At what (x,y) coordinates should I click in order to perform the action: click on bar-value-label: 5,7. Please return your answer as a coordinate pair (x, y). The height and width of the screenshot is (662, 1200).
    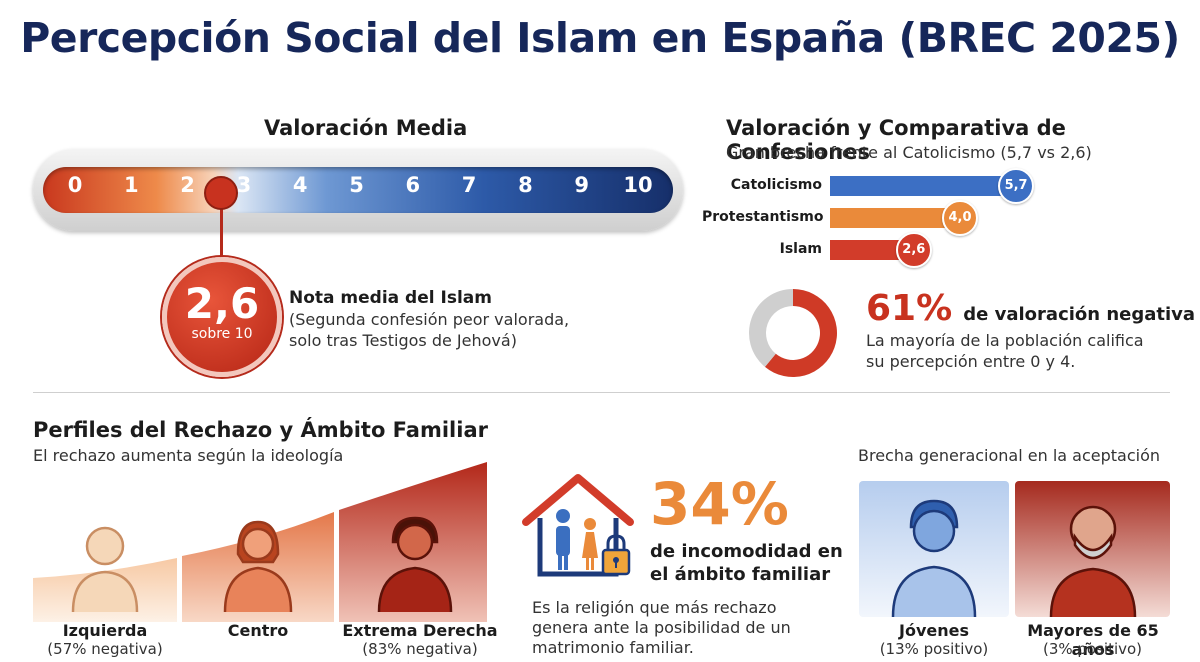
    Looking at the image, I should click on (1016, 186).